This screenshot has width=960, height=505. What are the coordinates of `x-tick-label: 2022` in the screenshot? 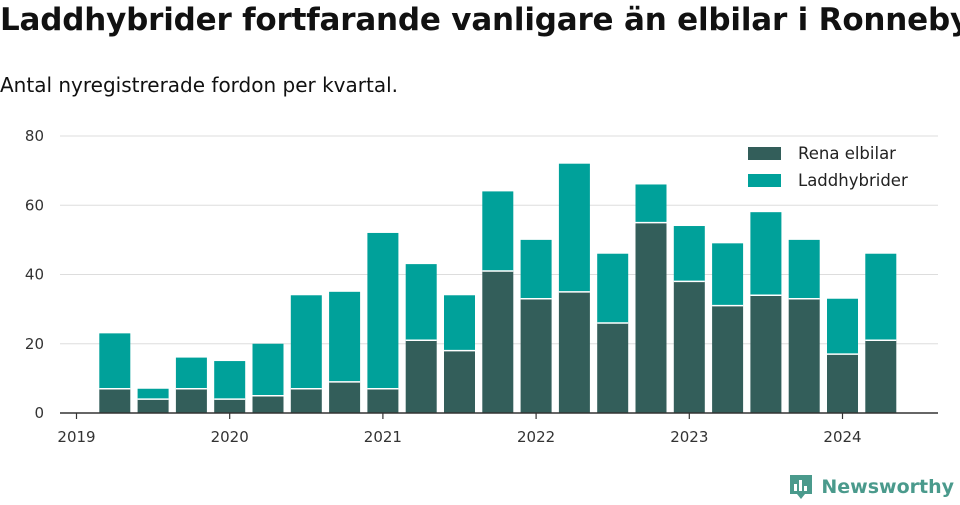 It's located at (536, 437).